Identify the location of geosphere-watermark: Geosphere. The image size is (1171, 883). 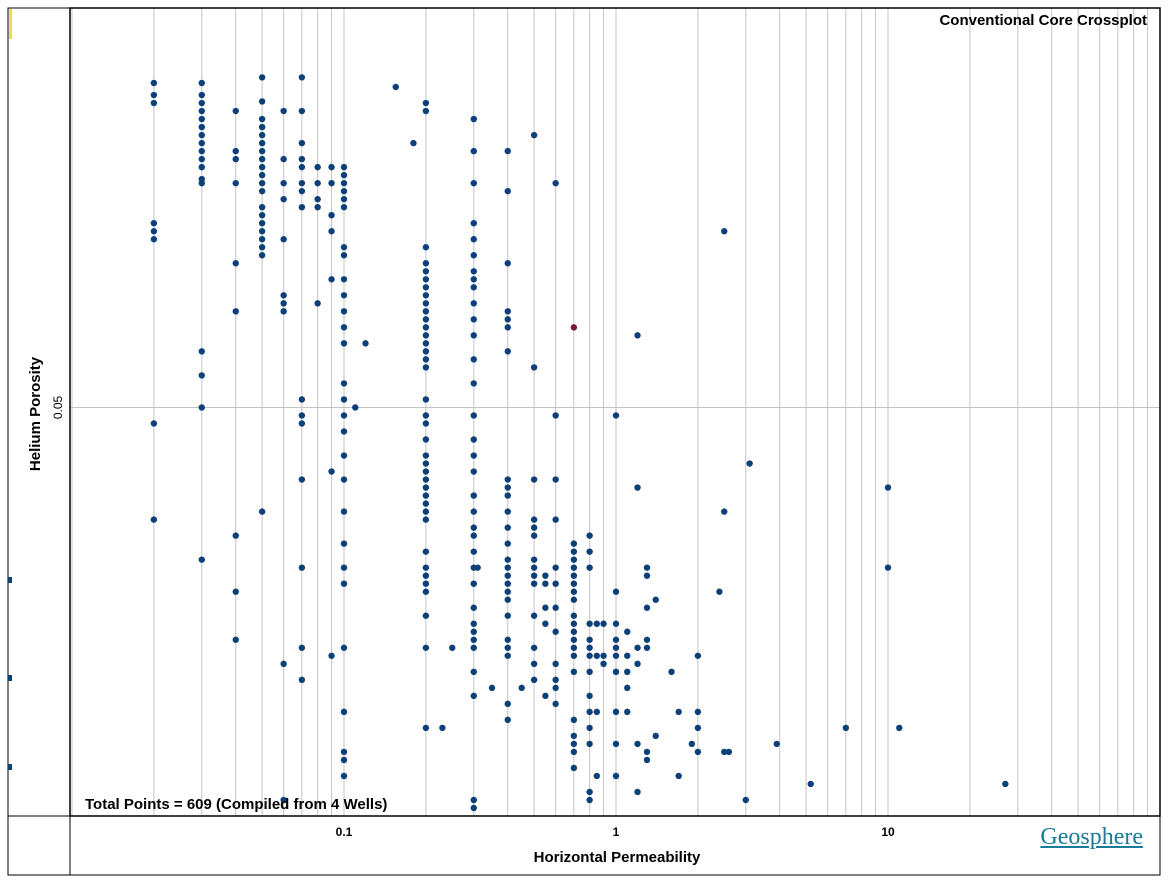
(1091, 837).